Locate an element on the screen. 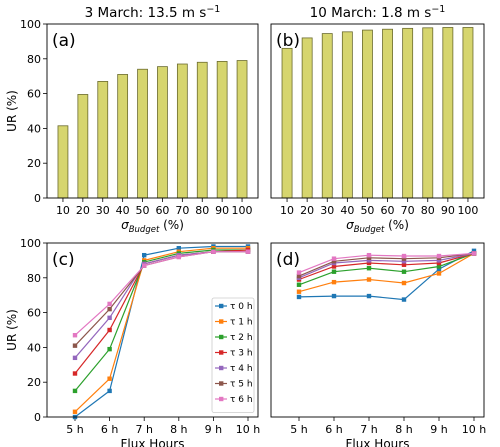 The image size is (500, 447). x-tick-label: 9 h is located at coordinates (438, 429).